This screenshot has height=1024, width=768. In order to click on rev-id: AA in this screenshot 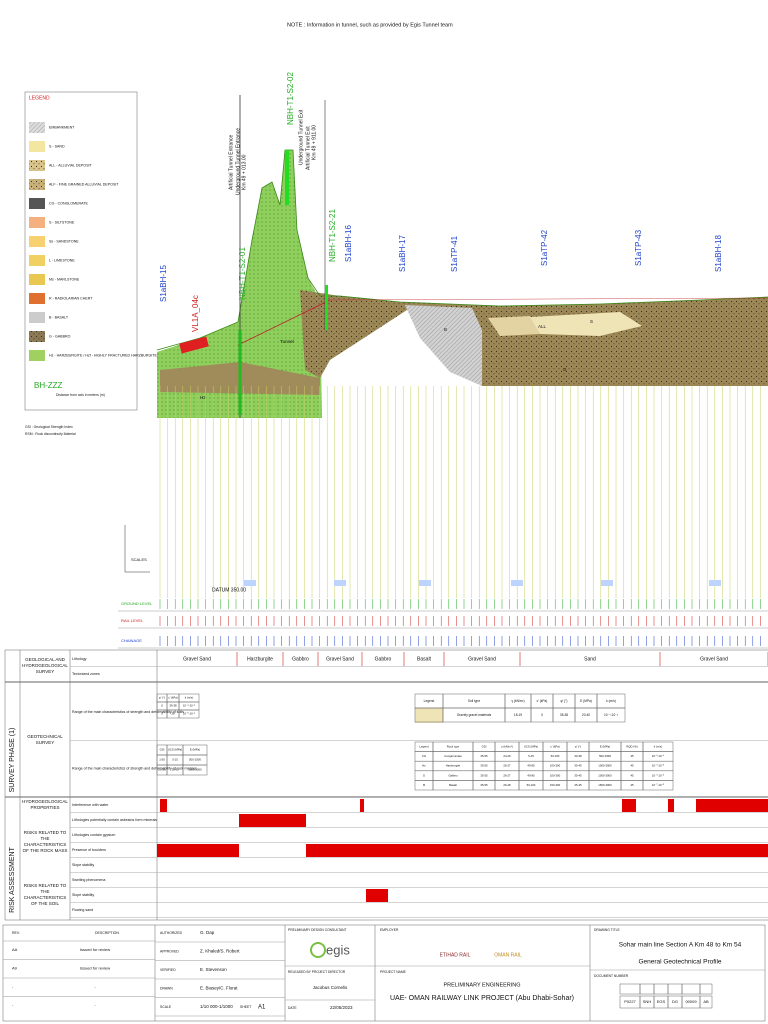, I will do `click(15, 949)`.